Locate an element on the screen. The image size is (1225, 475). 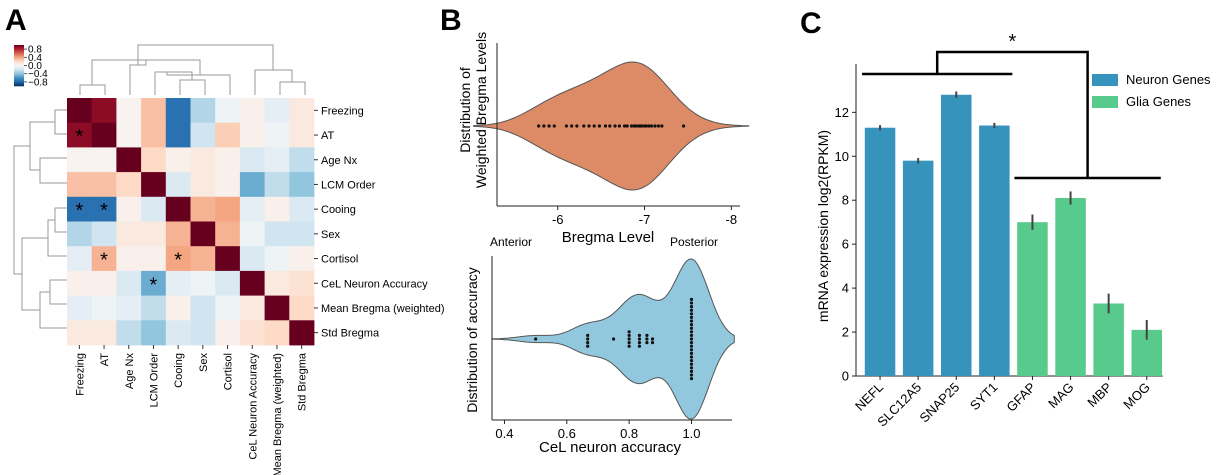
accuracy-ylabel: Distribution of accuracy is located at coordinates (472, 340).